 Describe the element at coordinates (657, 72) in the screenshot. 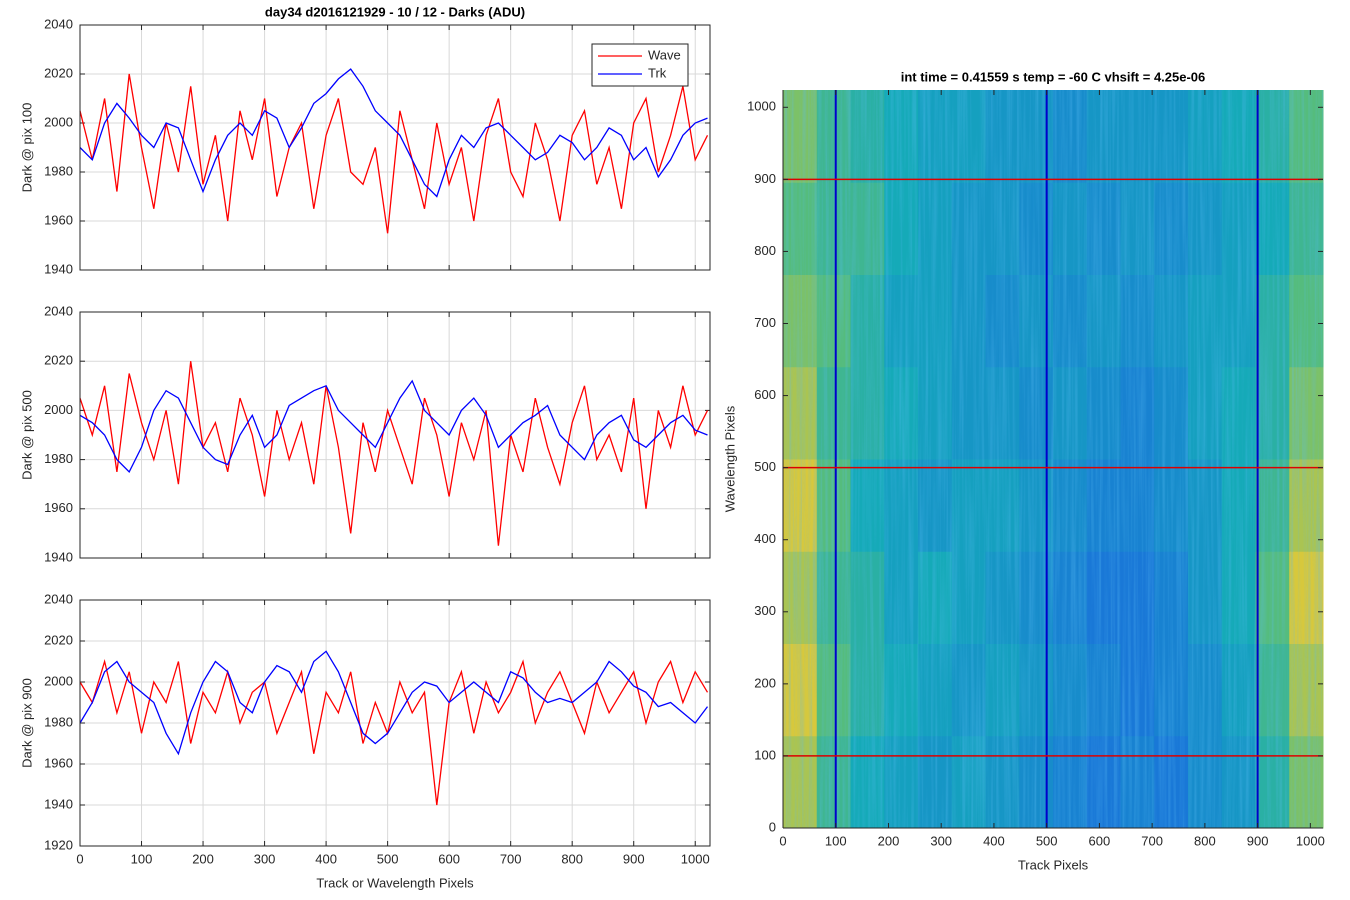

I see `legend-label: Trk` at that location.